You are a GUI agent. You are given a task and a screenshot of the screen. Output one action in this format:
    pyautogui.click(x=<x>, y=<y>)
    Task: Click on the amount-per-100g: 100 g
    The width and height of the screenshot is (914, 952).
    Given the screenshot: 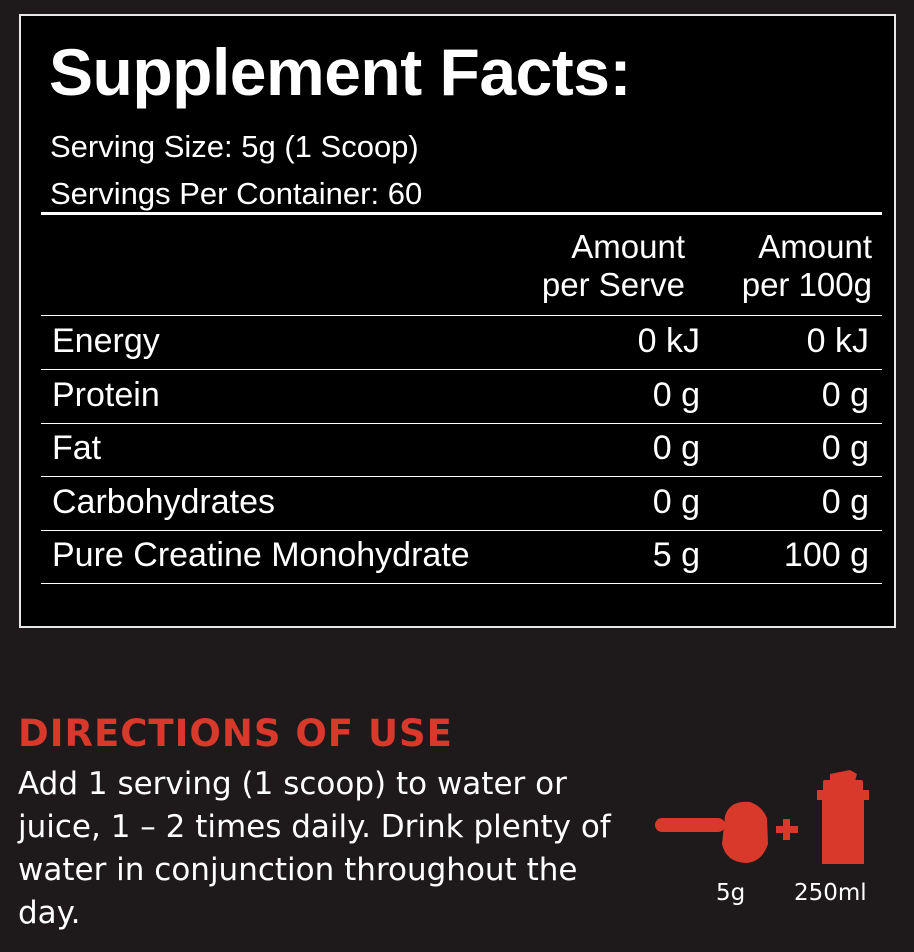 What is the action you would take?
    pyautogui.click(x=826, y=555)
    